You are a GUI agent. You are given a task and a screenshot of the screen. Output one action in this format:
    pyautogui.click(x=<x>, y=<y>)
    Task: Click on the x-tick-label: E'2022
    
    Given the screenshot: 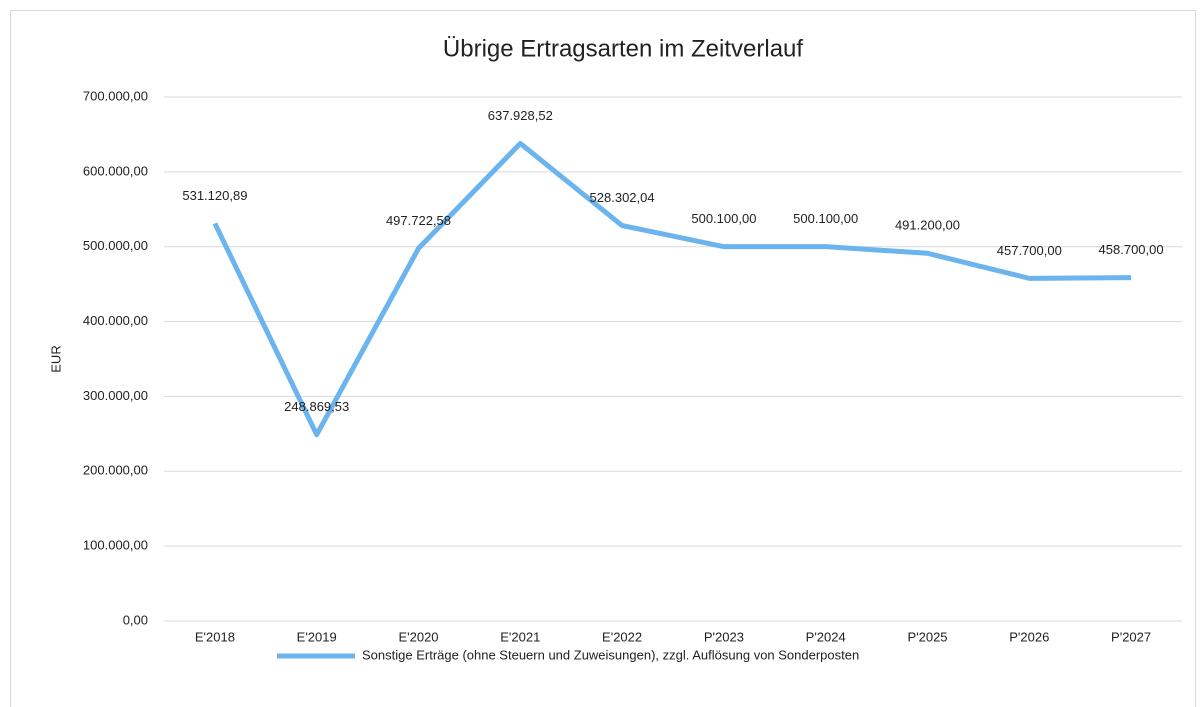 What is the action you would take?
    pyautogui.click(x=622, y=636)
    